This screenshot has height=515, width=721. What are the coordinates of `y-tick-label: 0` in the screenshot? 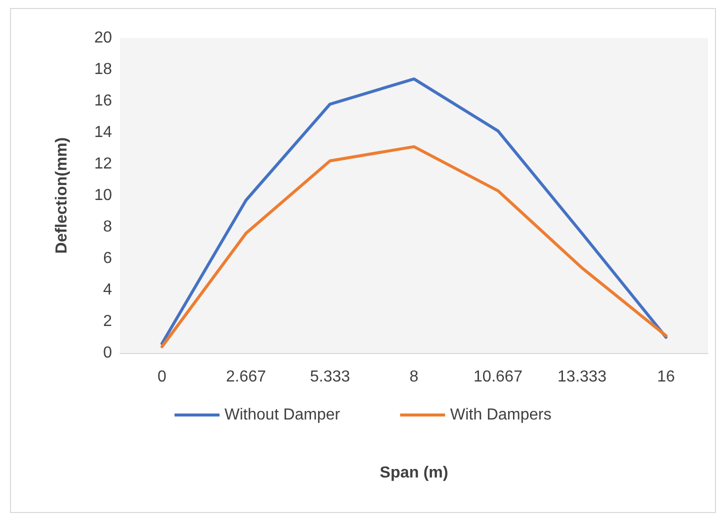 It's located at (107, 353).